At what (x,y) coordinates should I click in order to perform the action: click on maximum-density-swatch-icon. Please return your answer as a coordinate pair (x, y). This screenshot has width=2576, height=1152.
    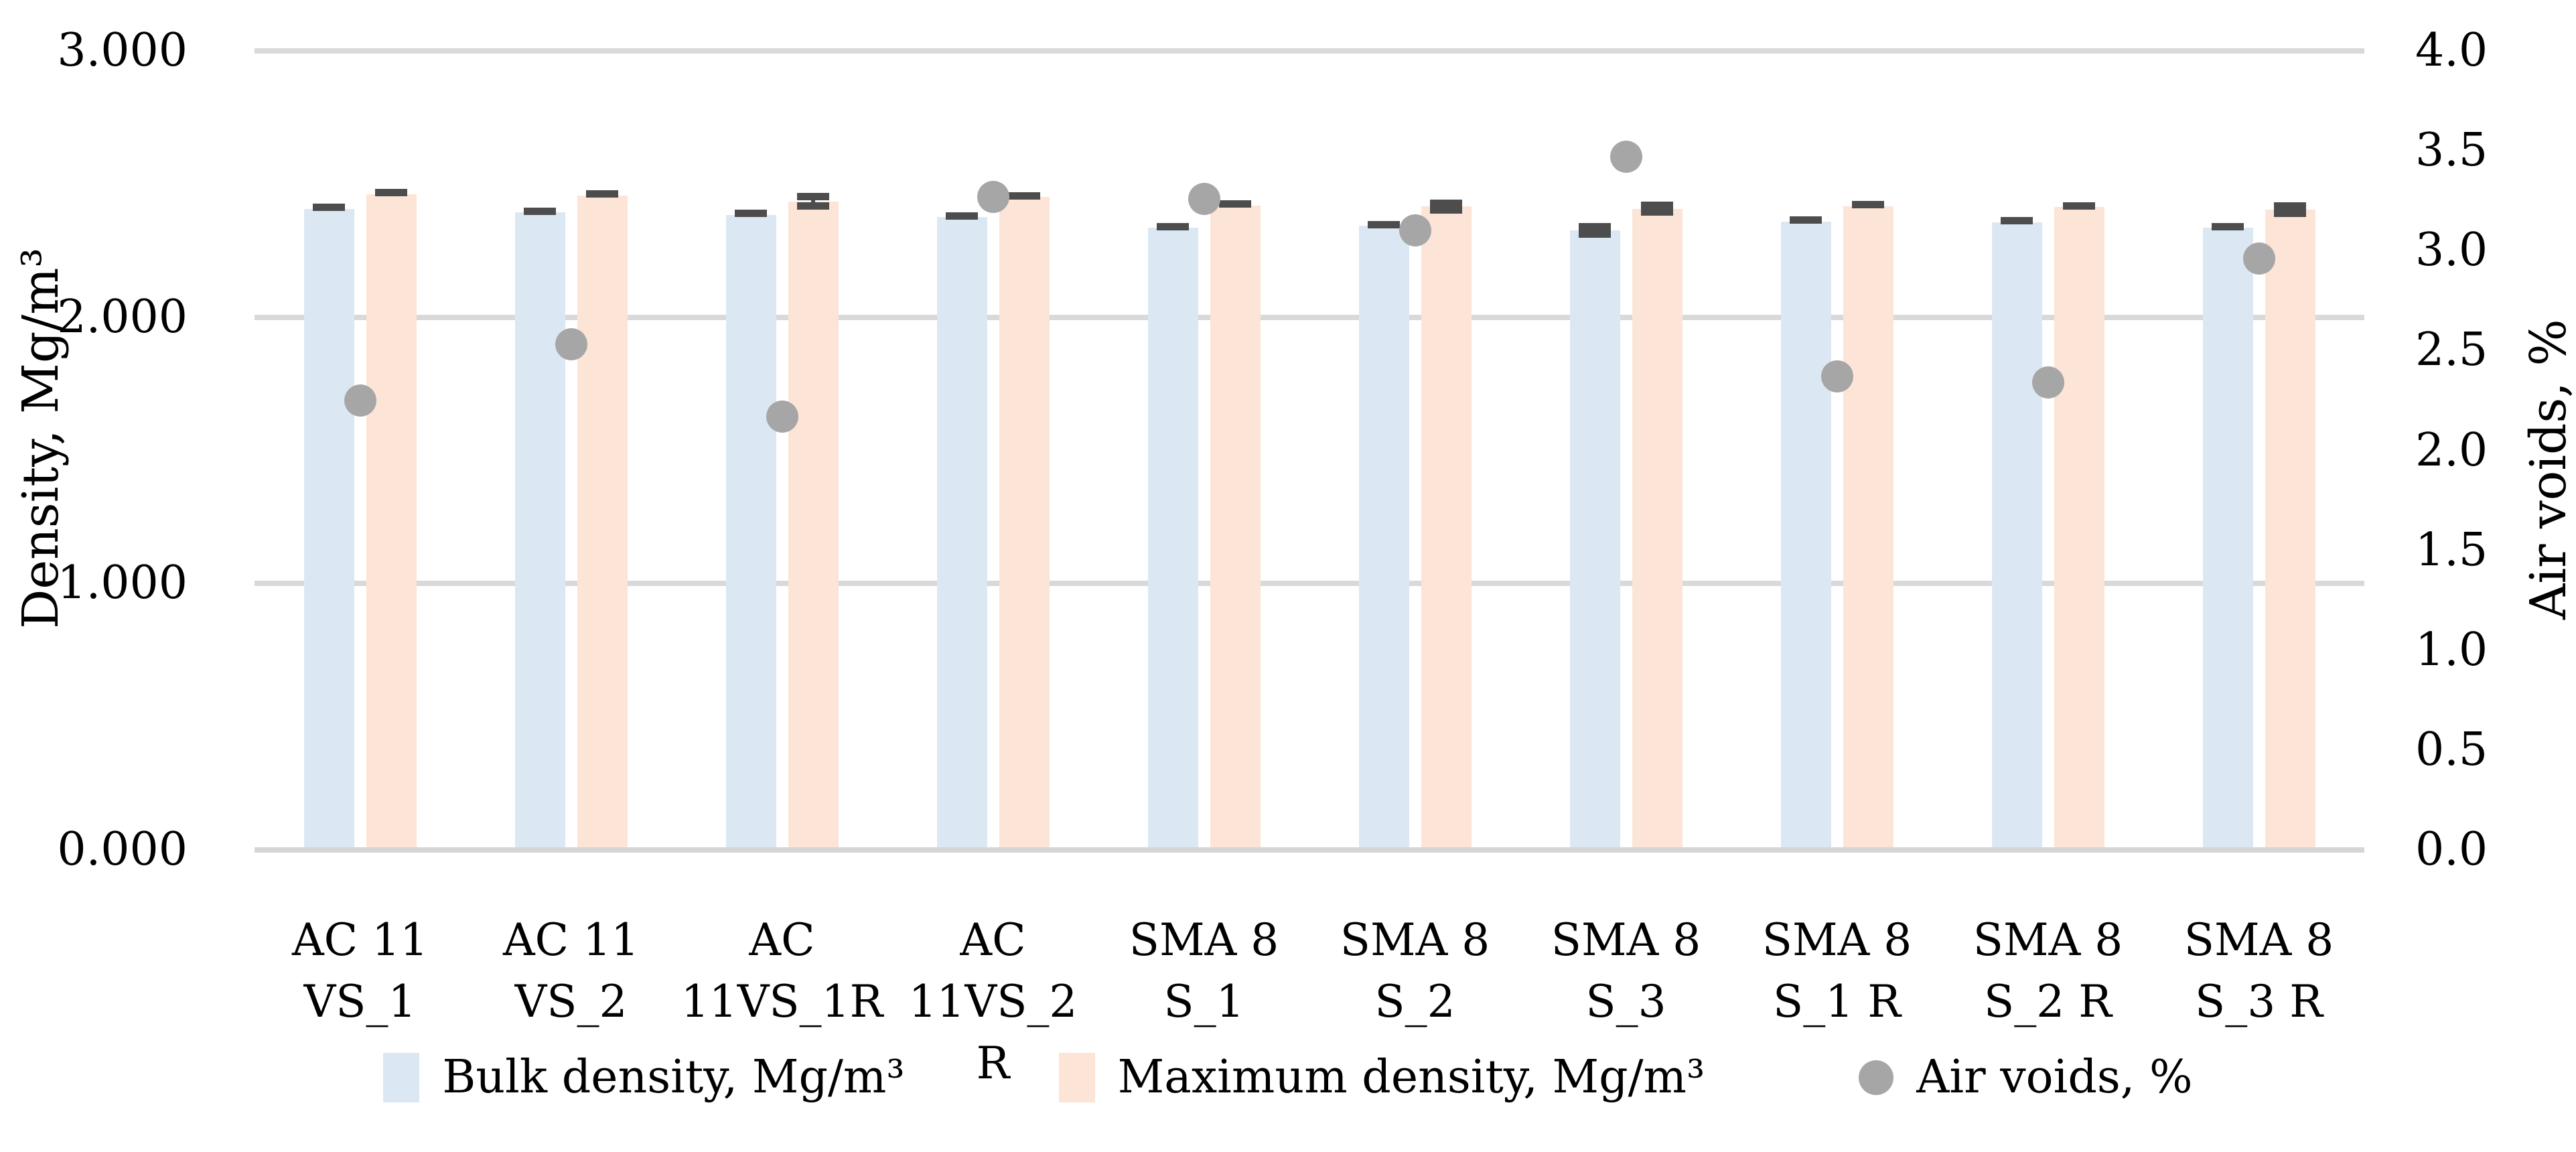
    Looking at the image, I should click on (1076, 1077).